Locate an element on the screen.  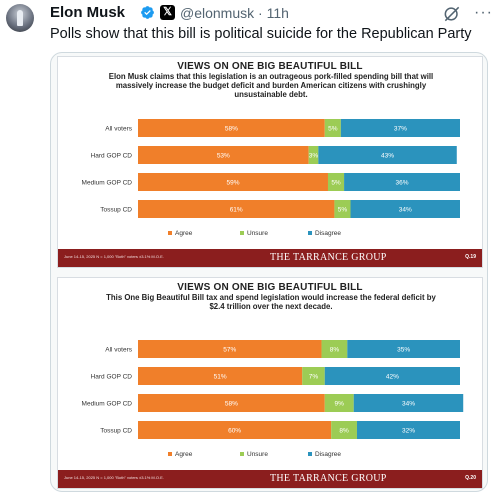
data-label: 53% is located at coordinates (223, 156).